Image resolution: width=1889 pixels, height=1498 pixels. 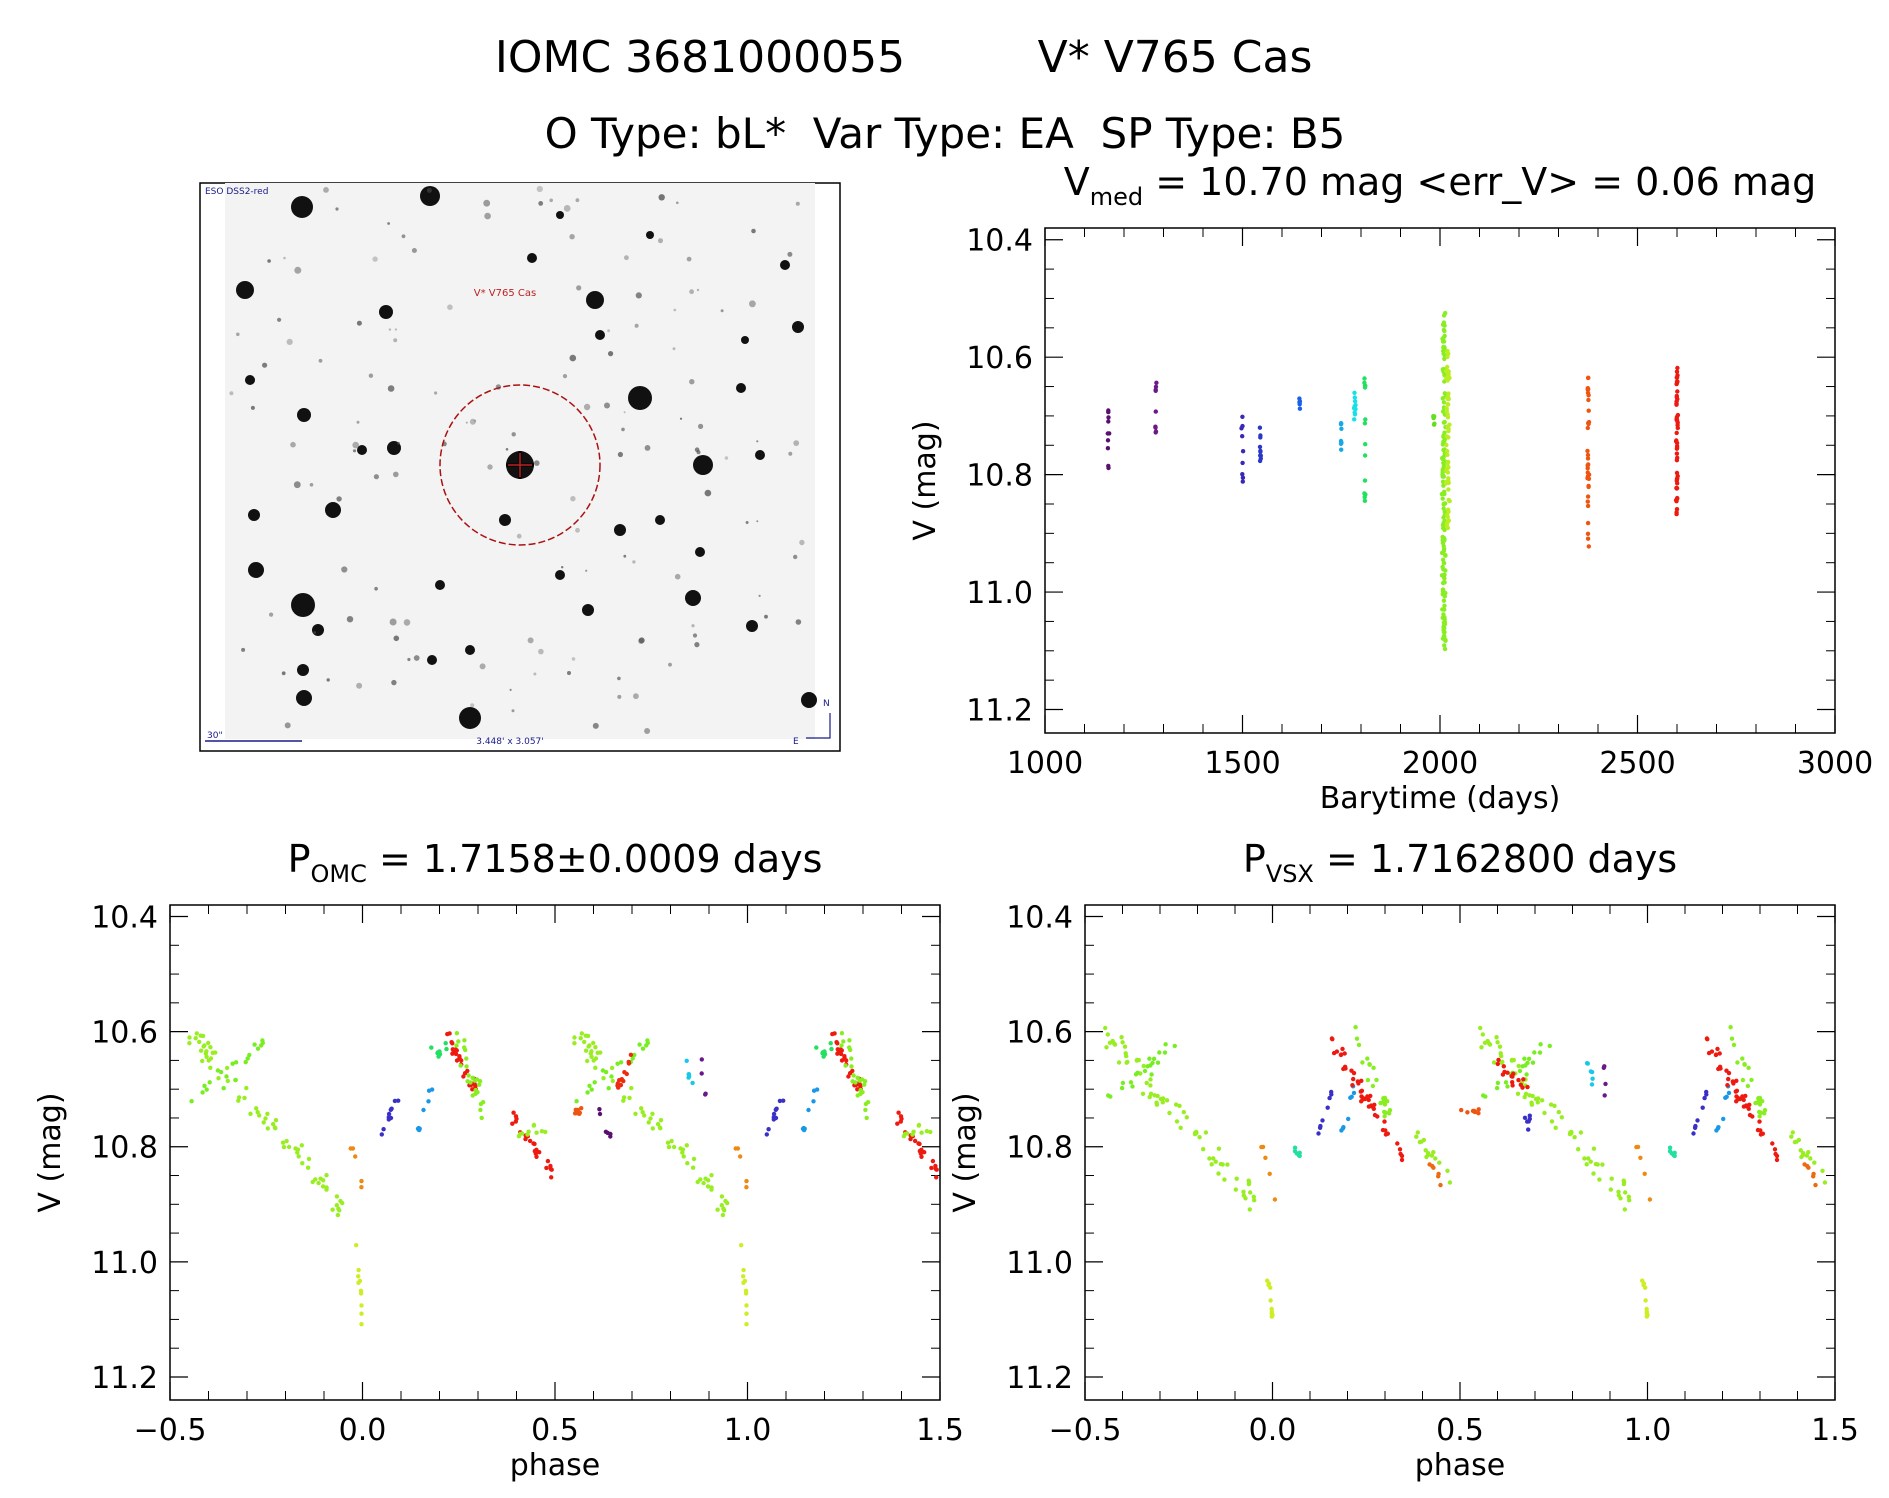 I want to click on phase_omc-title: POMC = 1.7158±0.0009 days, so click(x=555, y=862).